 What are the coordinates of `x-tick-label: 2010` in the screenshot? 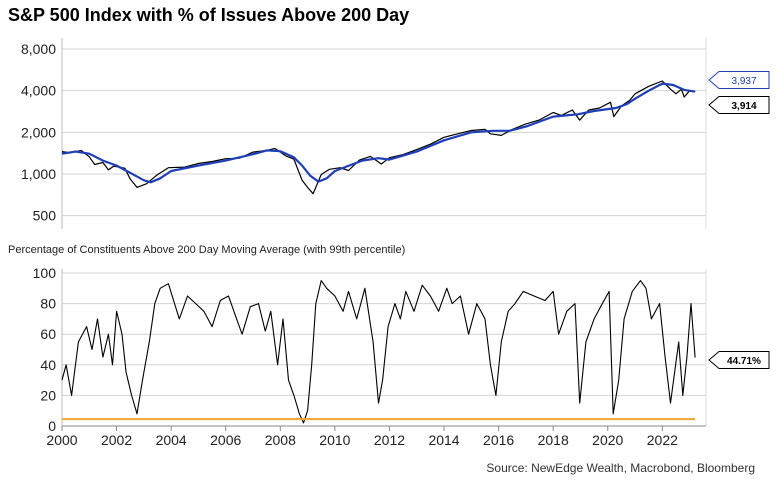 It's located at (334, 440).